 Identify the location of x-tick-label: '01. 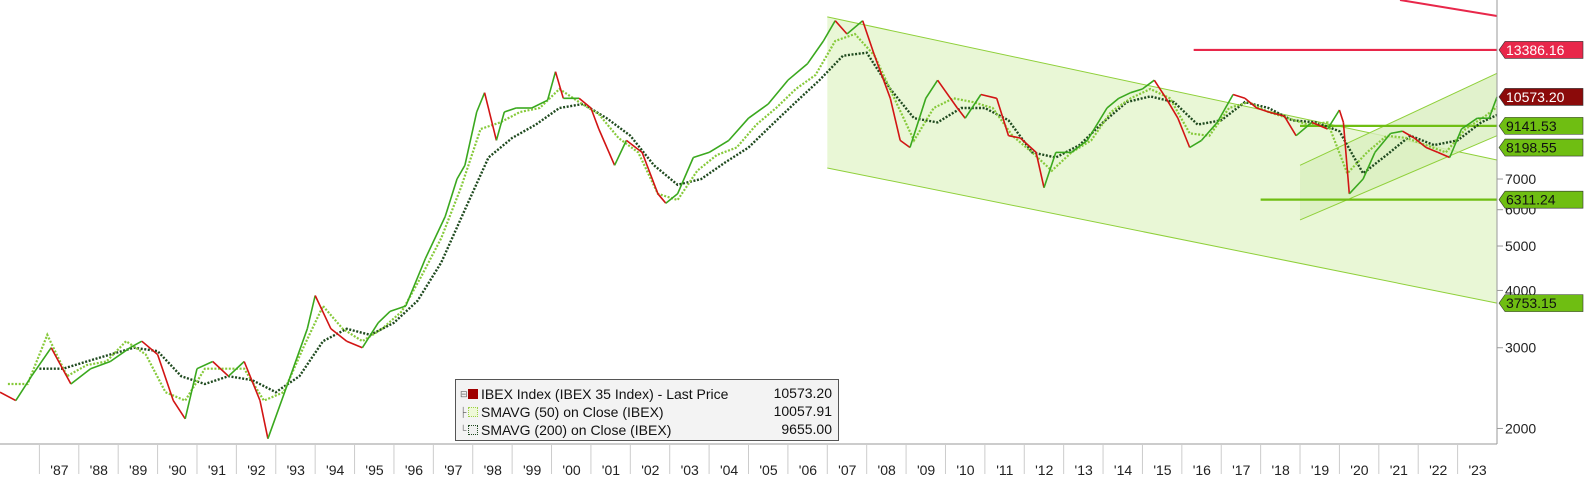
(611, 470).